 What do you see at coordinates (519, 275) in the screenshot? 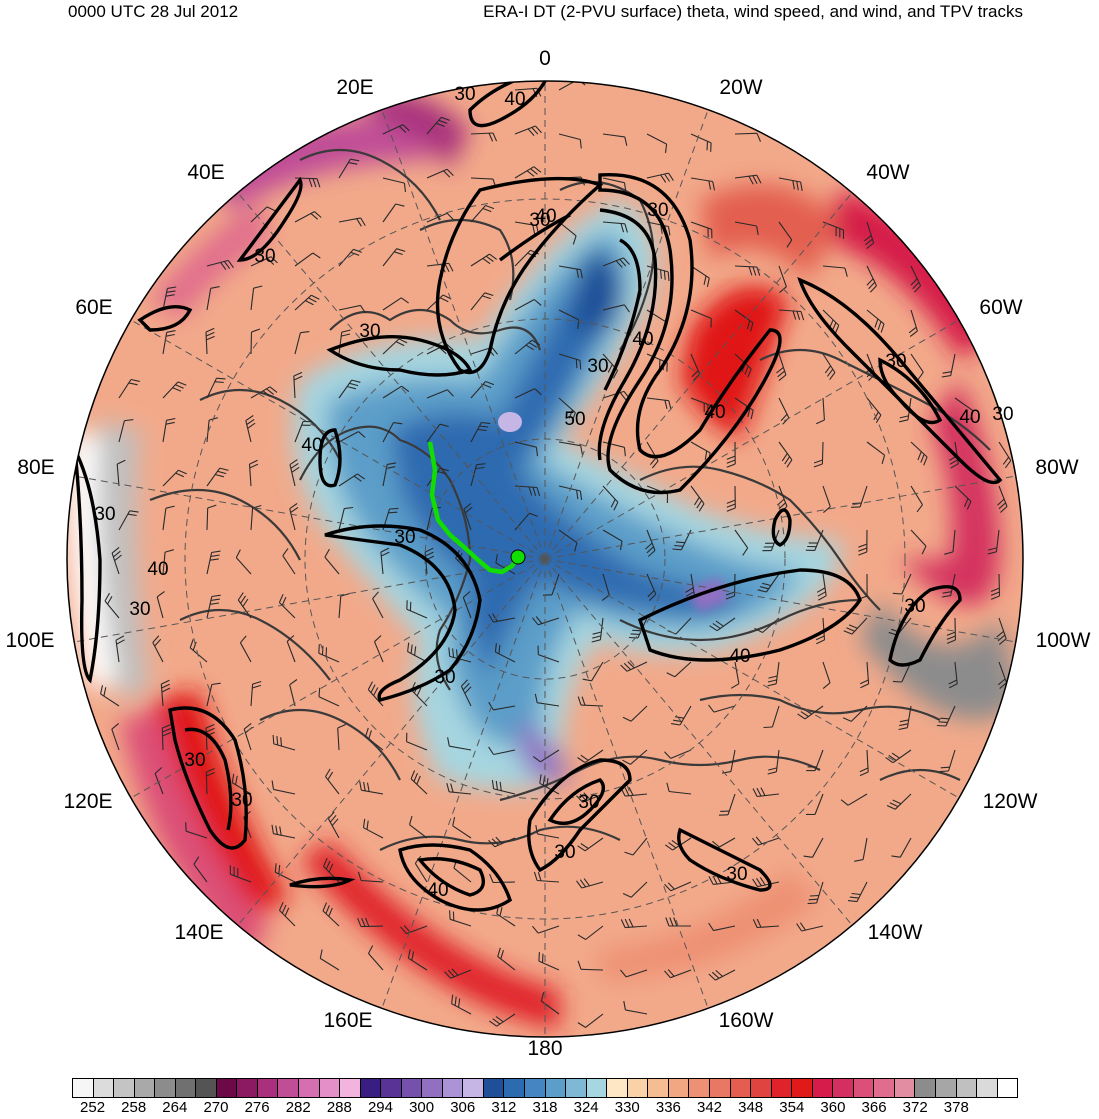
I see `jet-contour-scandinavia` at bounding box center [519, 275].